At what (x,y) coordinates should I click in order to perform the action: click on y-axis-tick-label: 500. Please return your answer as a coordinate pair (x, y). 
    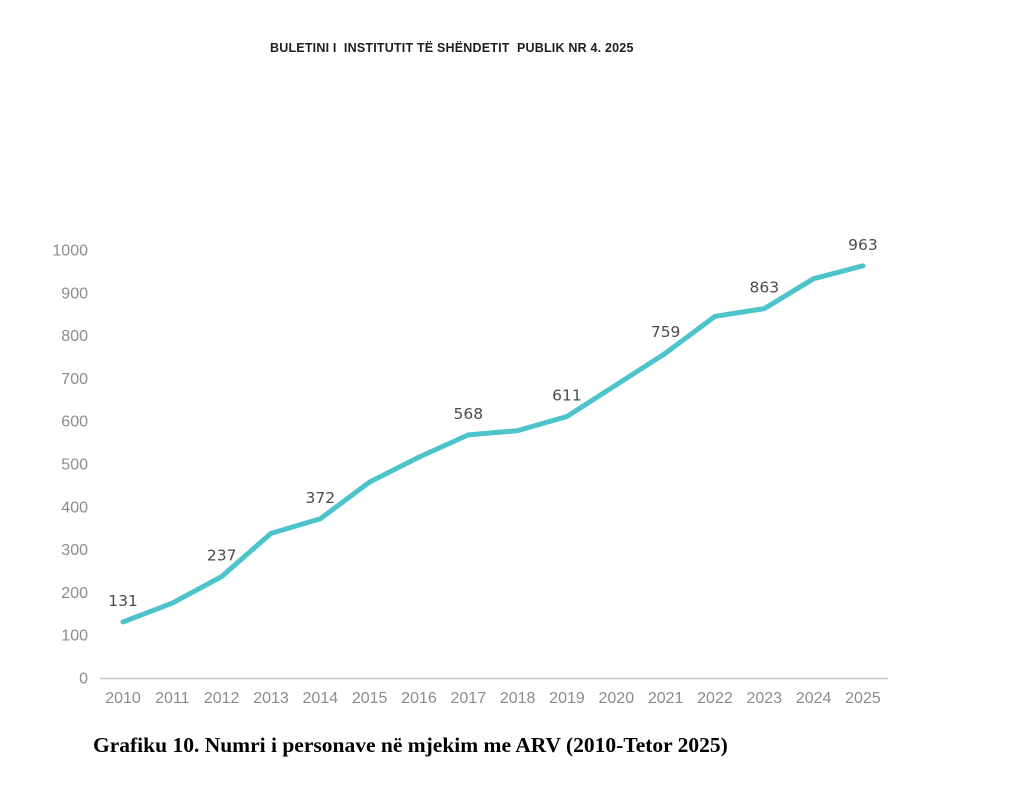
    Looking at the image, I should click on (74, 465).